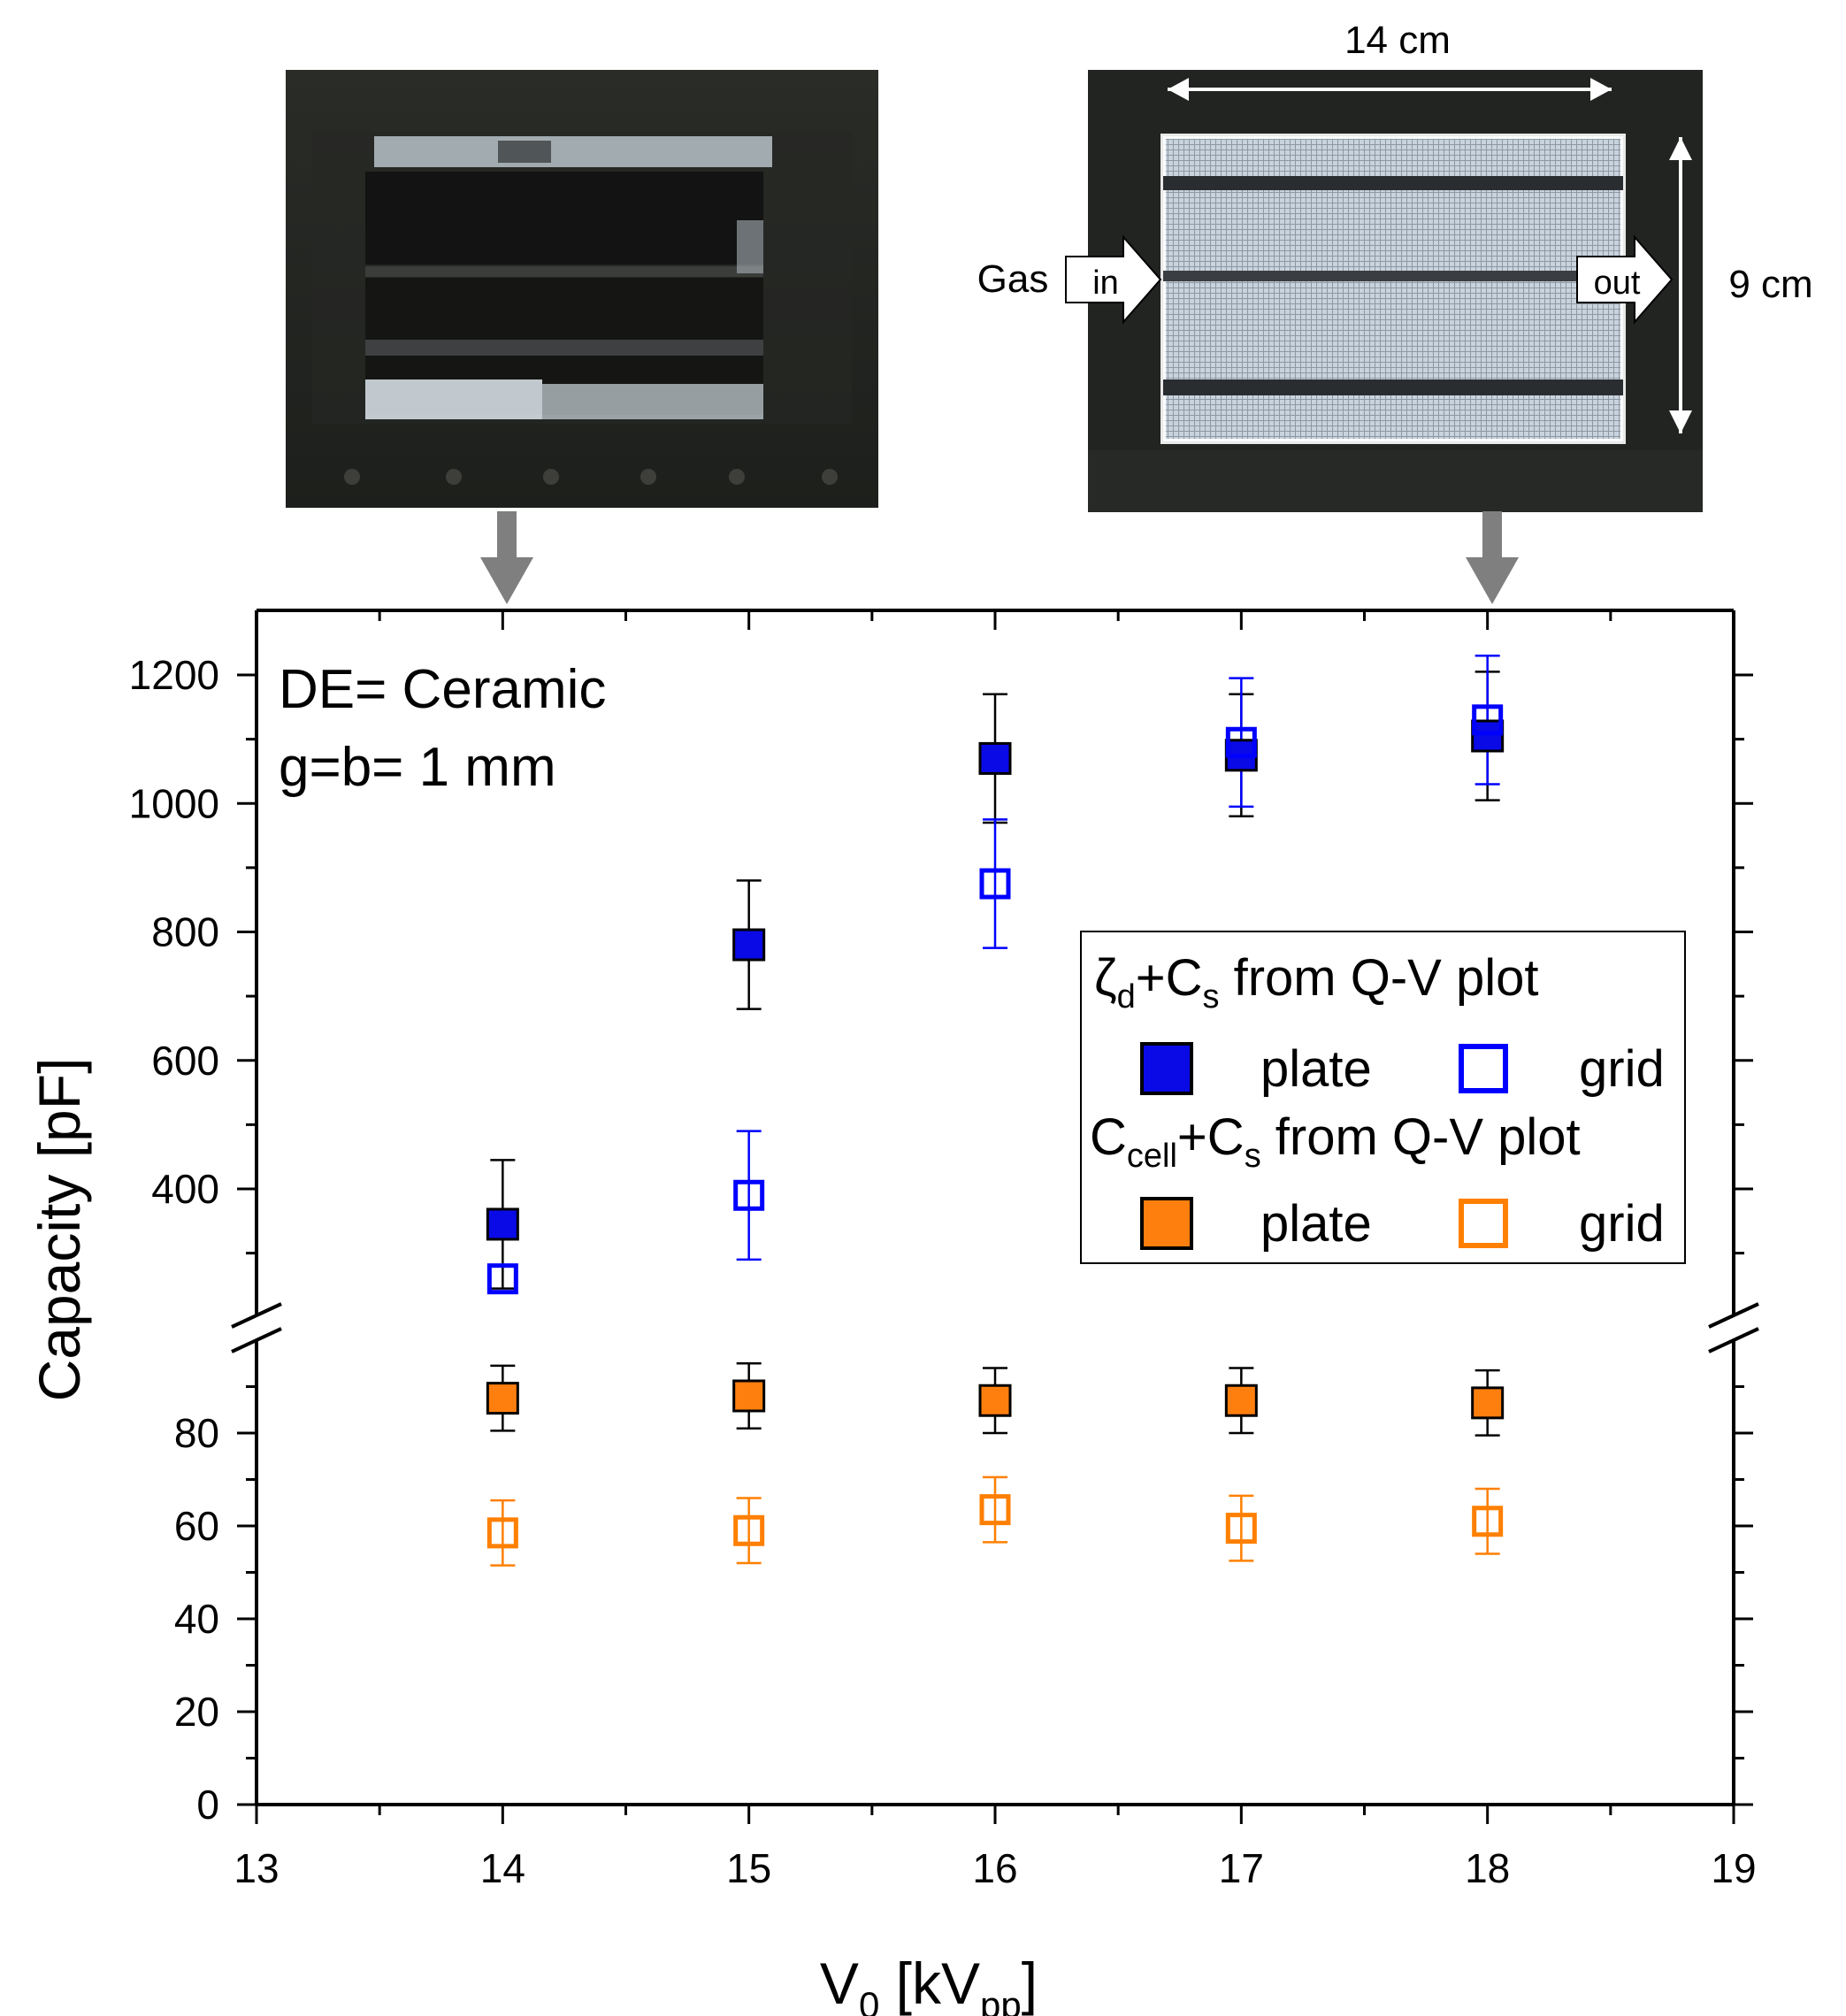 Image resolution: width=1846 pixels, height=2016 pixels. I want to click on height-arrow-top-head, so click(1680, 148).